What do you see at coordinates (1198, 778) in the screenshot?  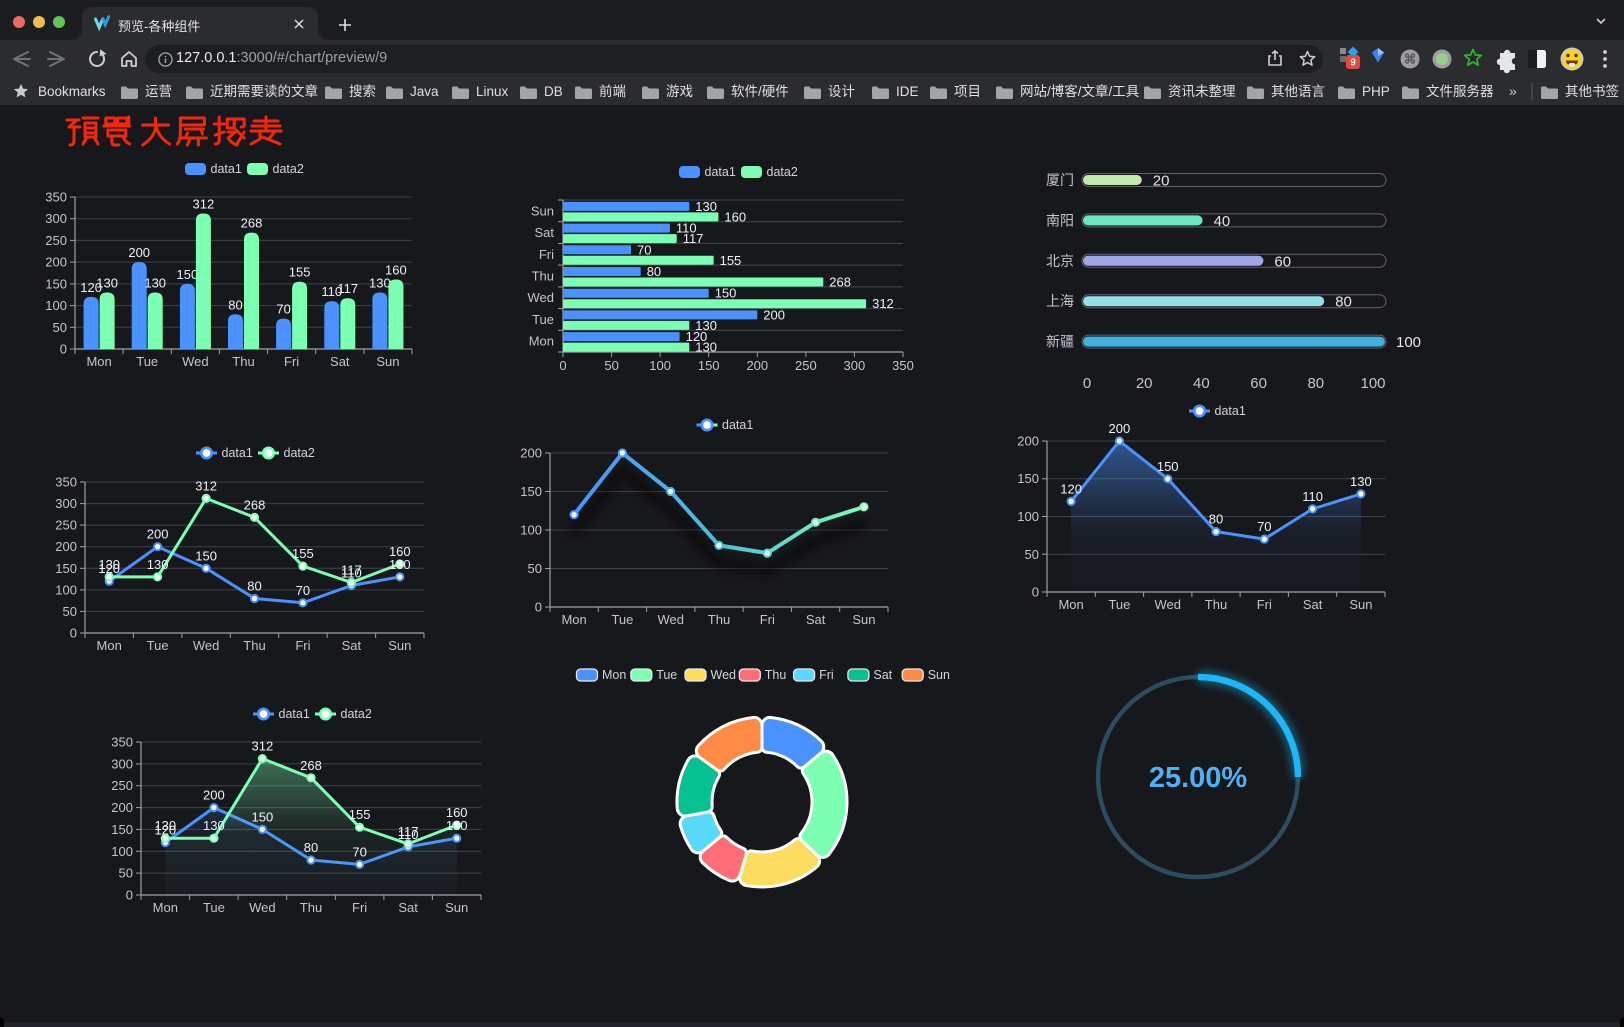 I see `svg-text: 25.00%` at bounding box center [1198, 778].